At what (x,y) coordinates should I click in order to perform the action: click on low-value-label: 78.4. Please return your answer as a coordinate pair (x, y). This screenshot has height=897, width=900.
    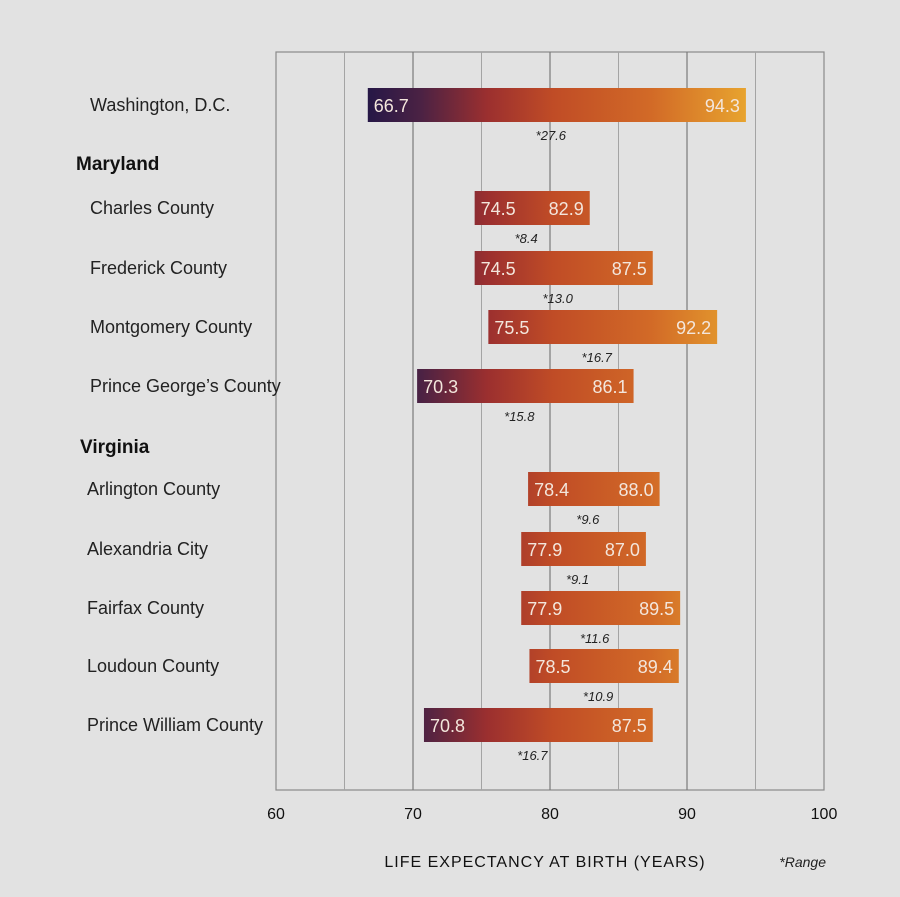
    Looking at the image, I should click on (551, 490).